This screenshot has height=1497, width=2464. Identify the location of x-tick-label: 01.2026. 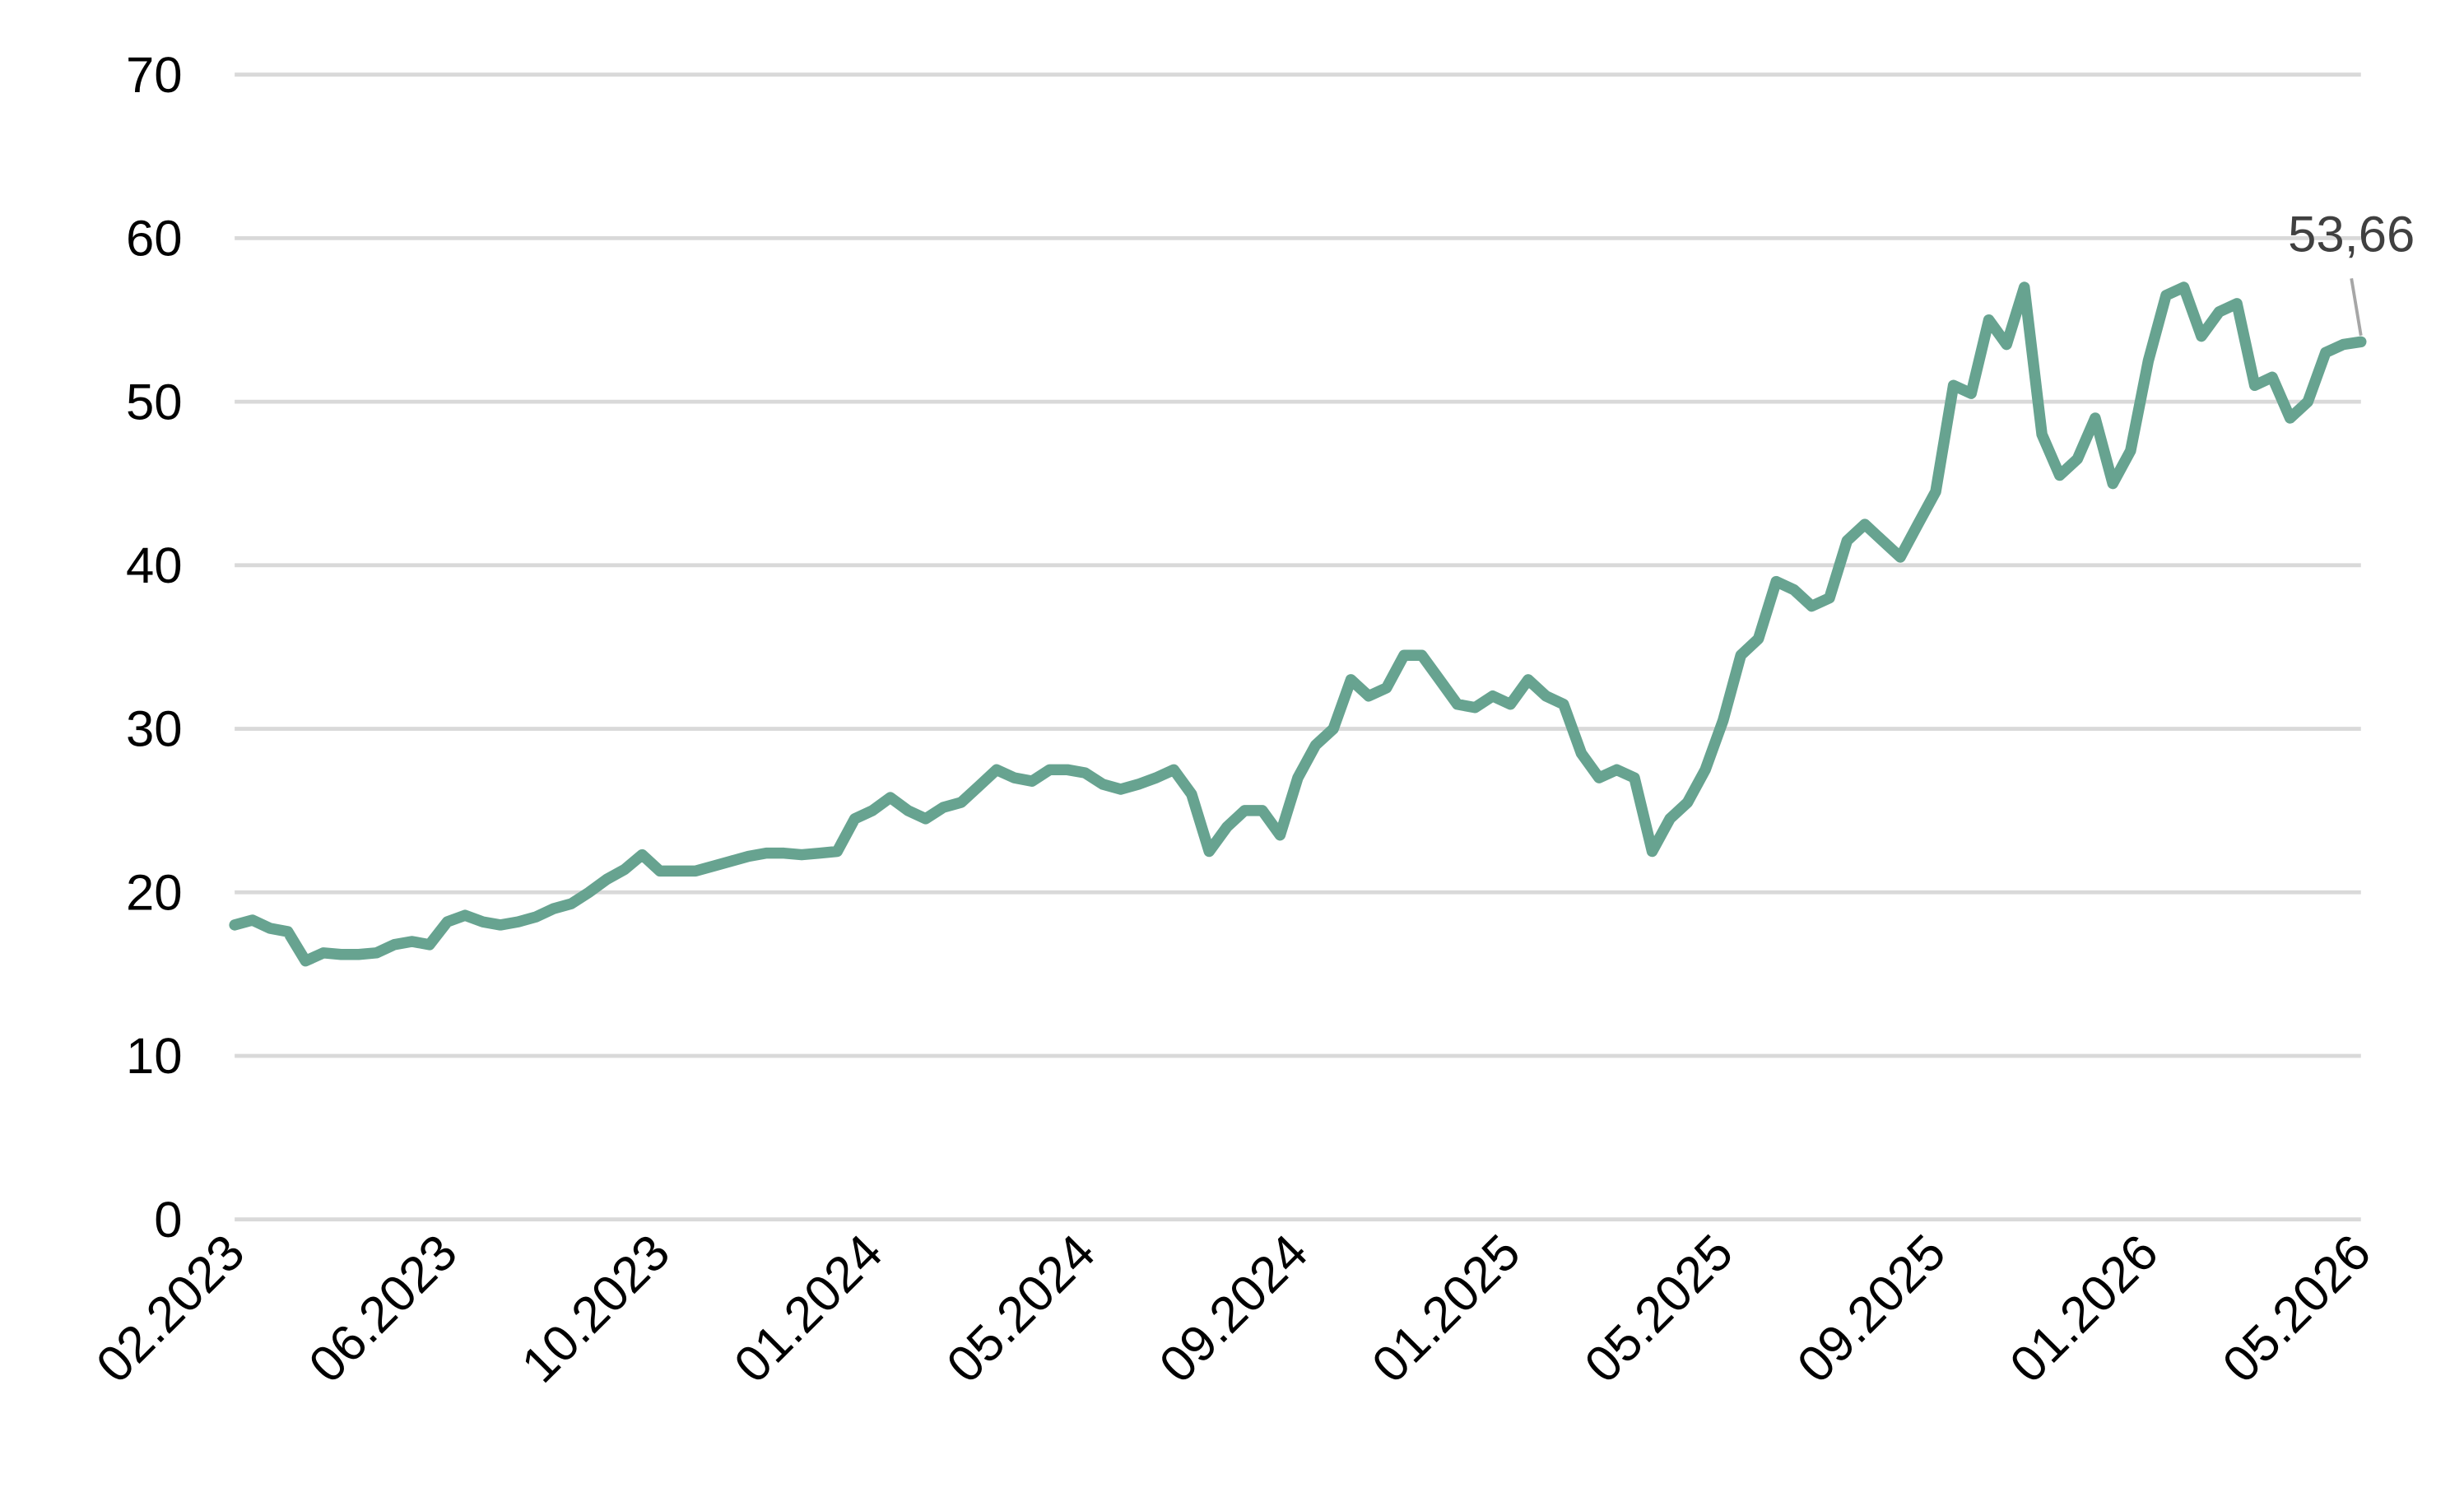
(2084, 1308).